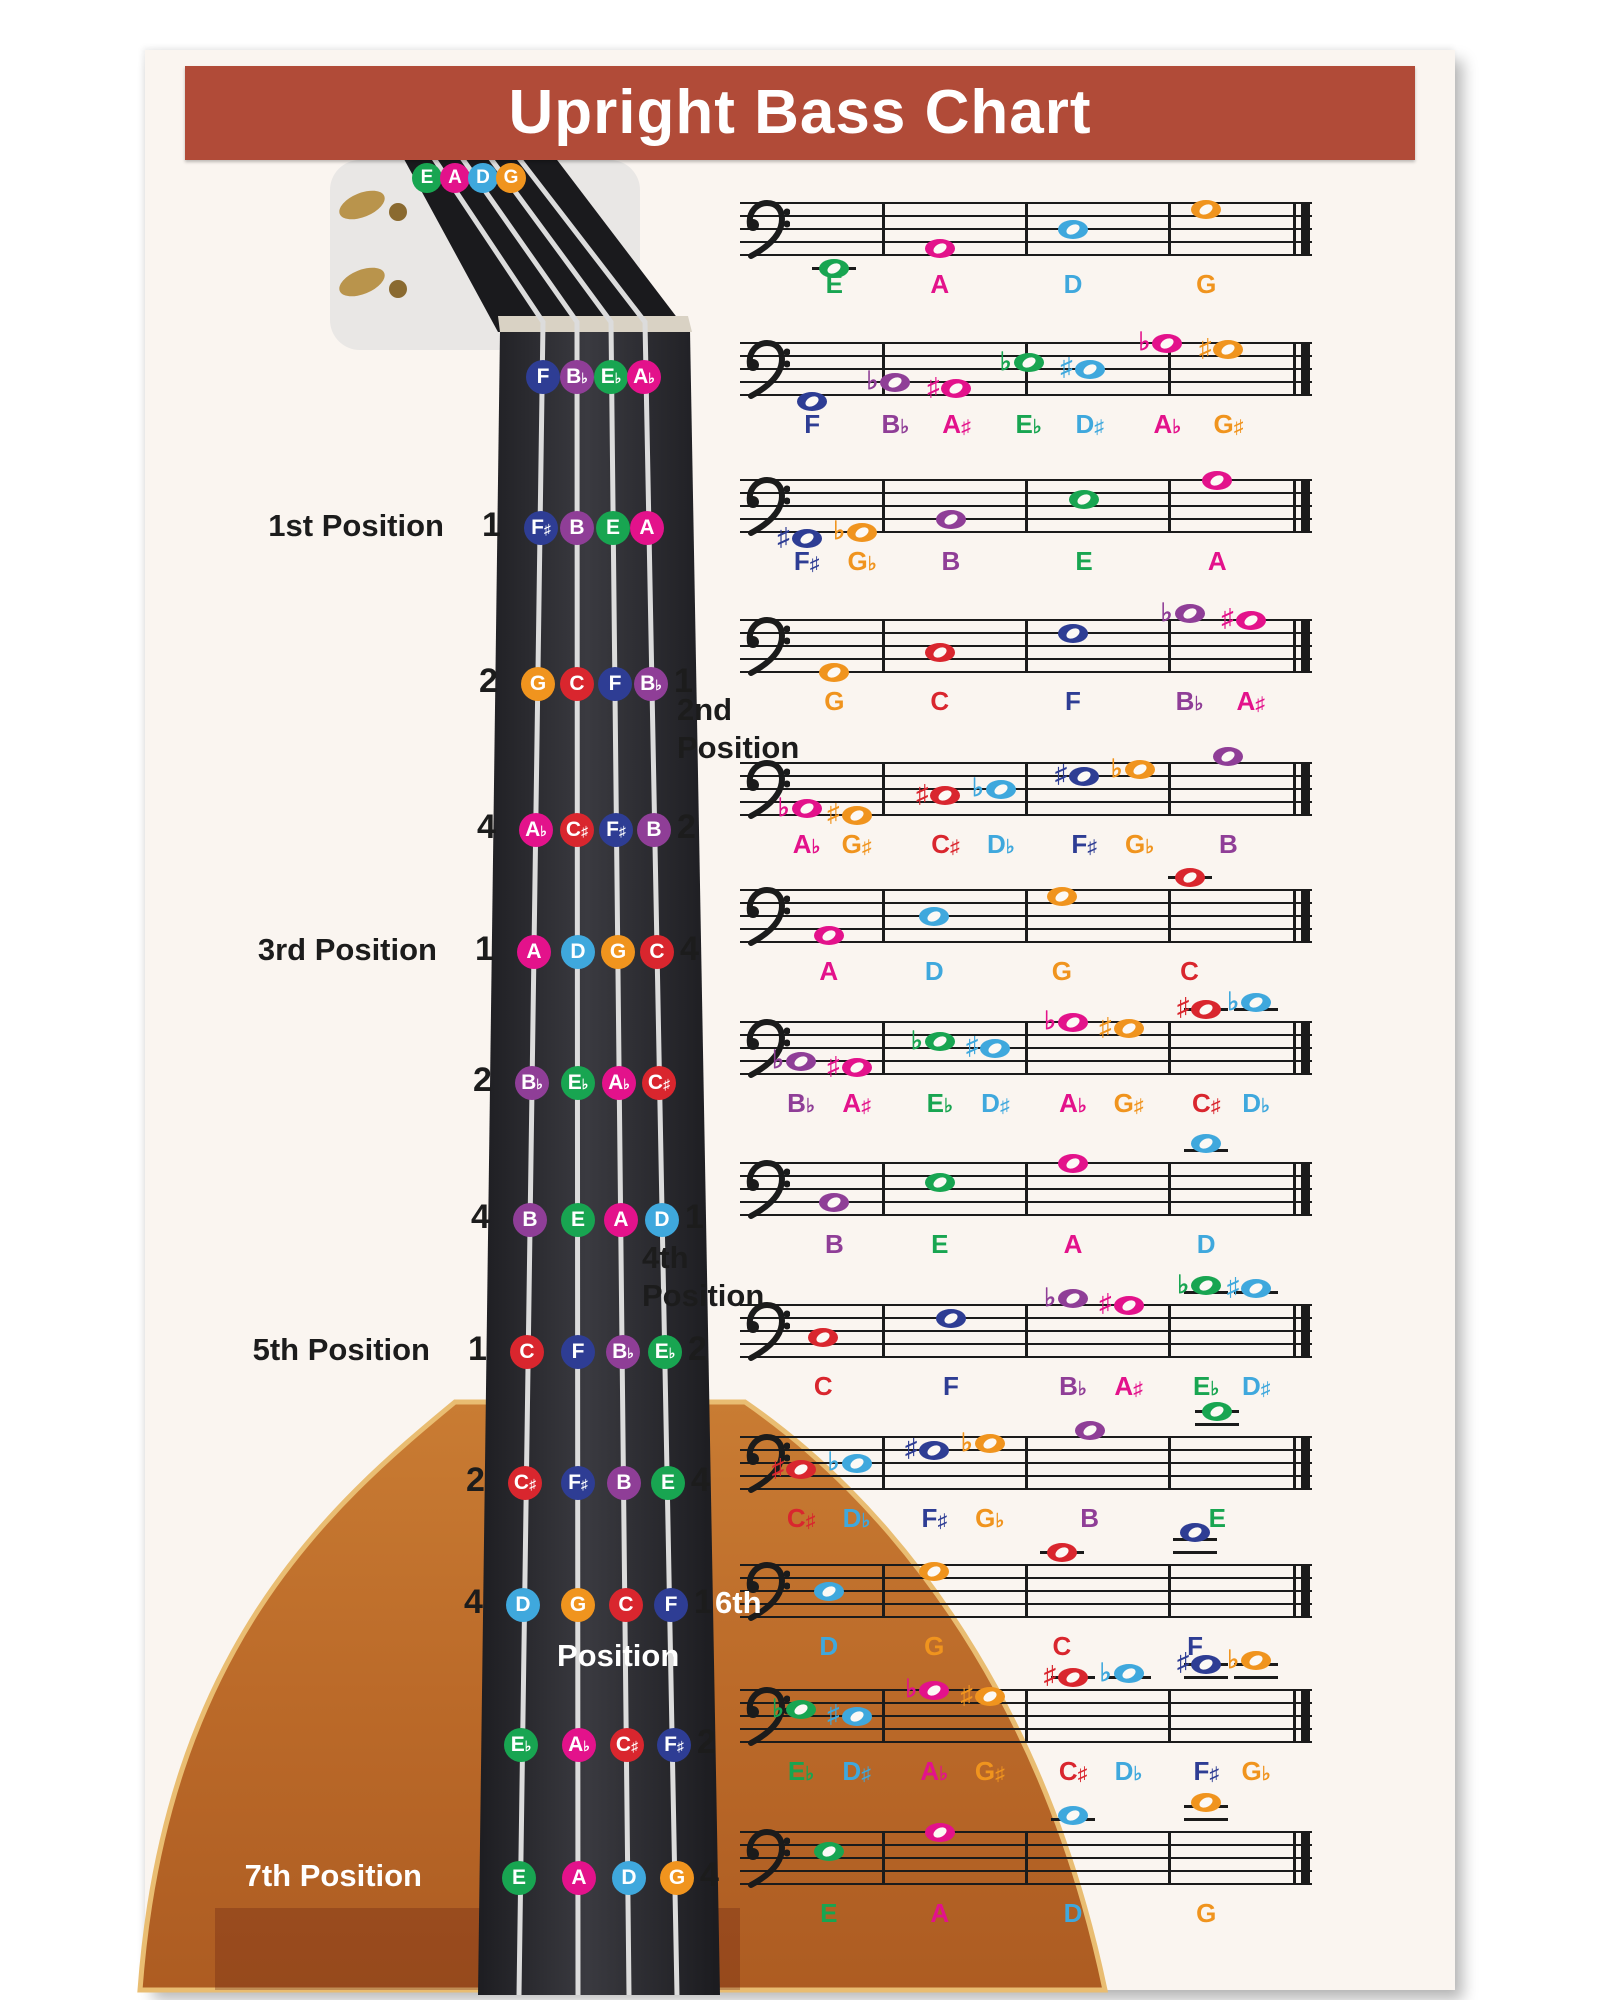 Image resolution: width=1600 pixels, height=2000 pixels. What do you see at coordinates (556, 1071) in the screenshot?
I see `string-D` at bounding box center [556, 1071].